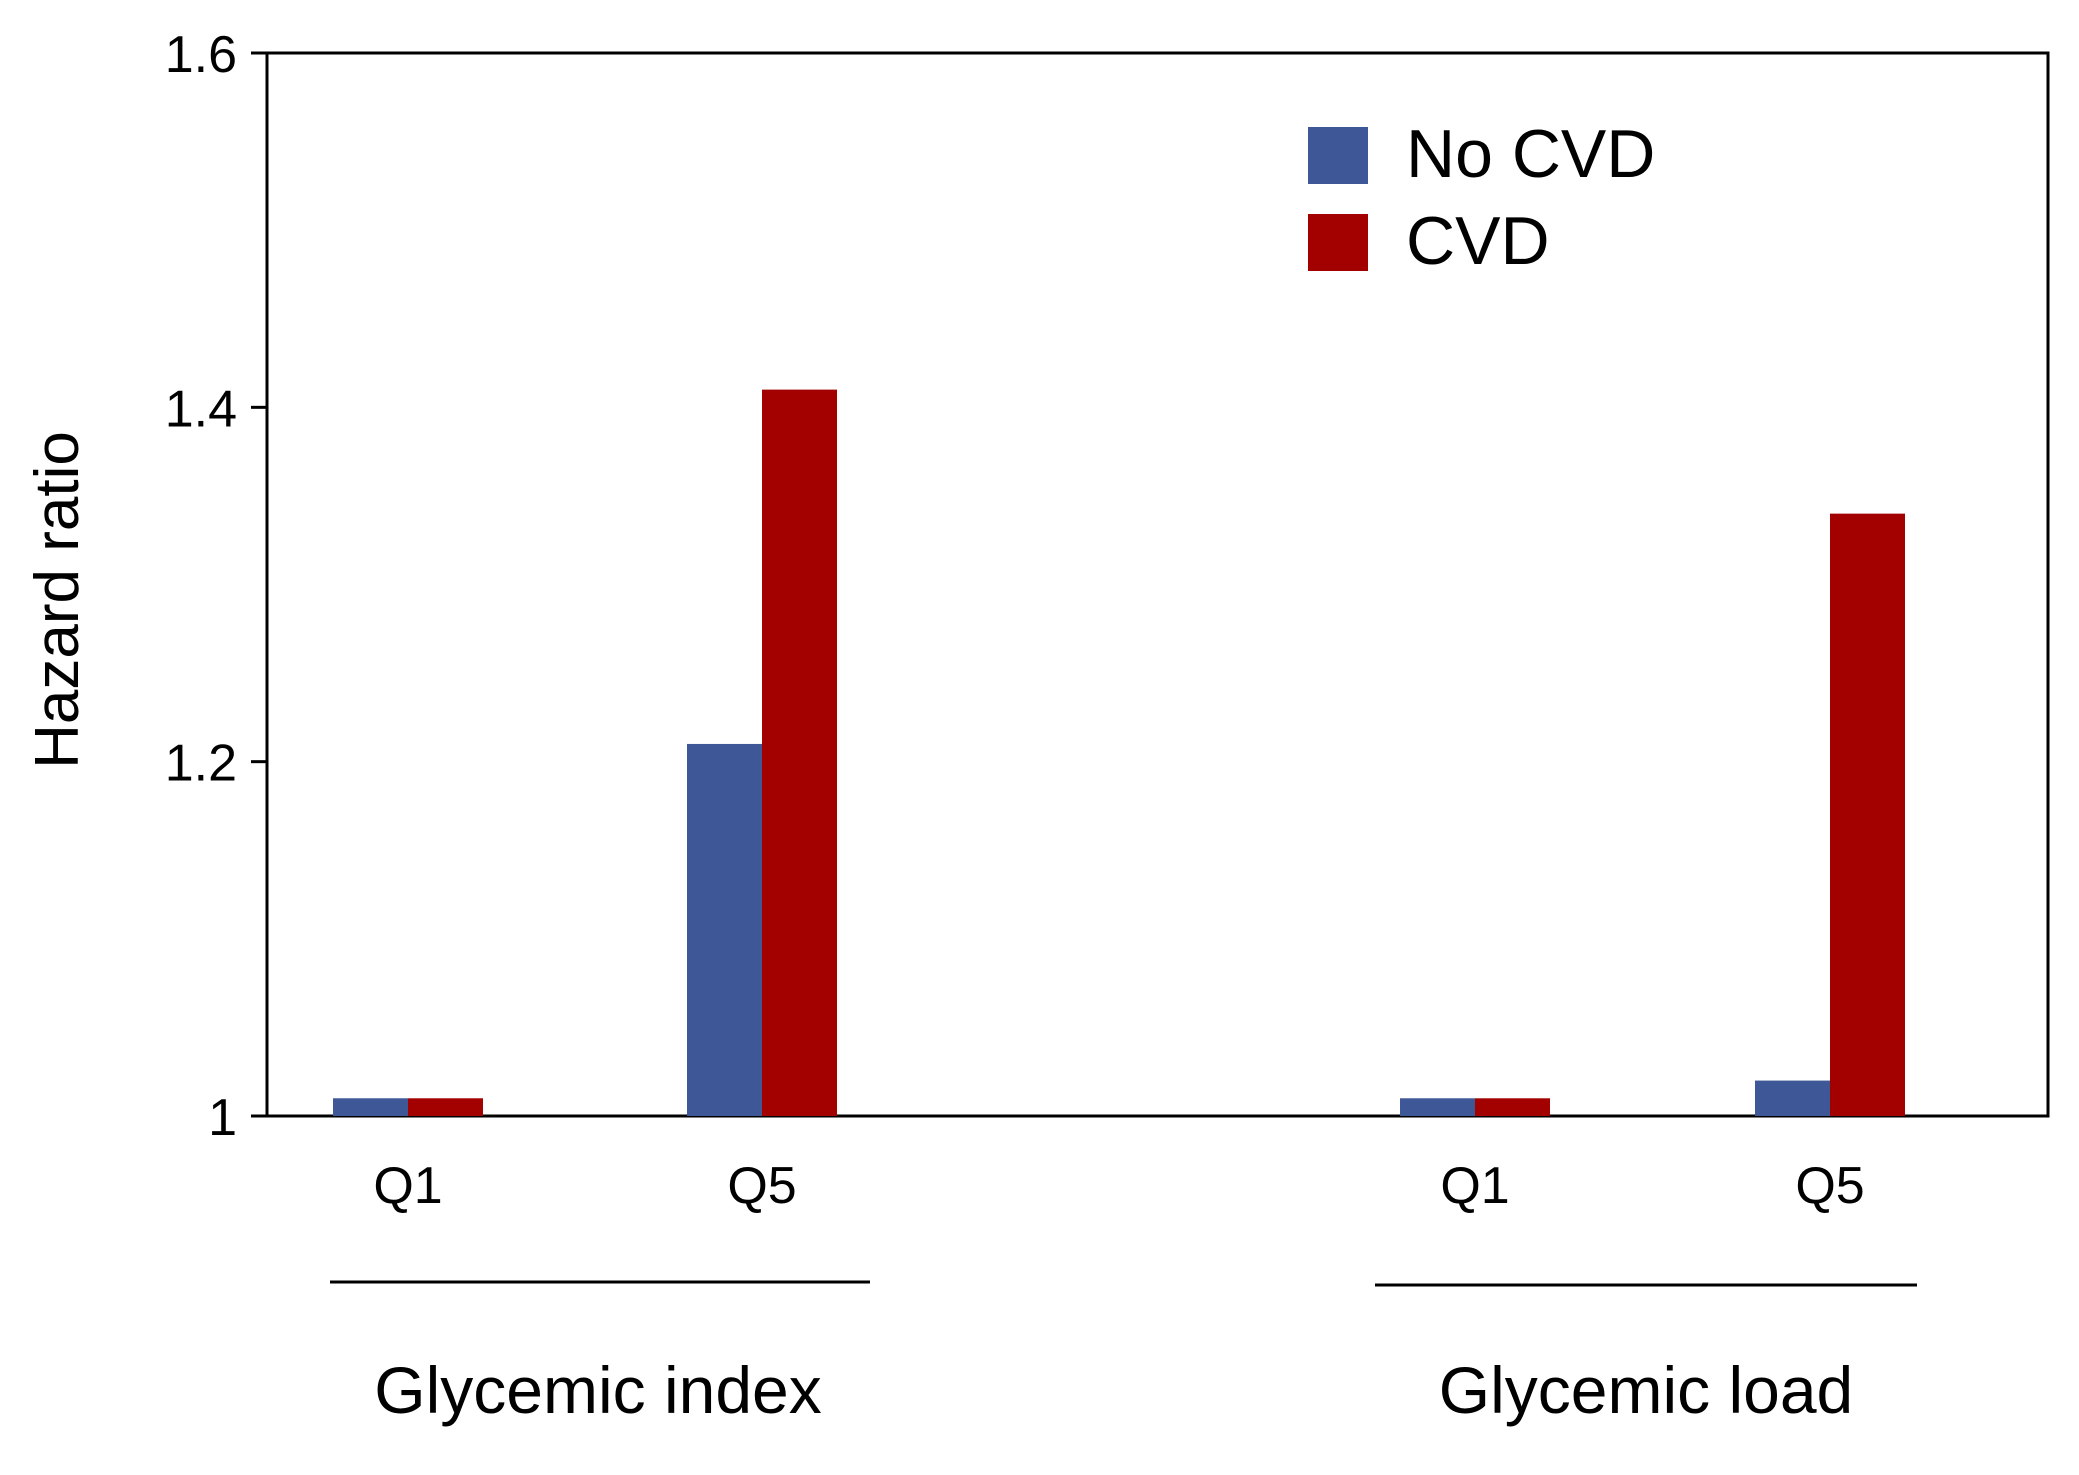 This screenshot has height=1475, width=2079. Describe the element at coordinates (1481, 197) in the screenshot. I see `legend: No CVD CVD` at that location.